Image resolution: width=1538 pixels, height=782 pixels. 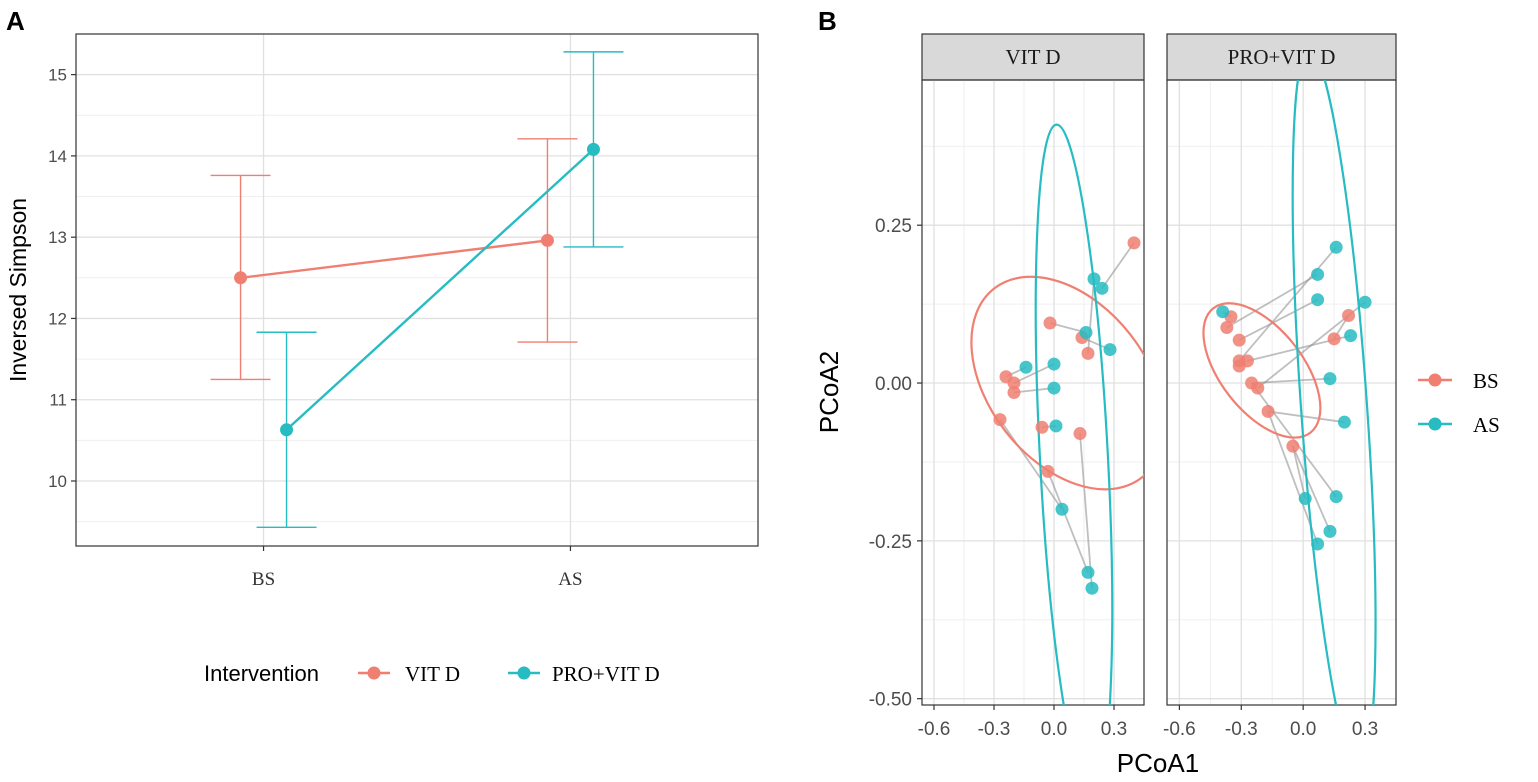 I want to click on facet-strip-label: VIT D, so click(x=1032, y=57).